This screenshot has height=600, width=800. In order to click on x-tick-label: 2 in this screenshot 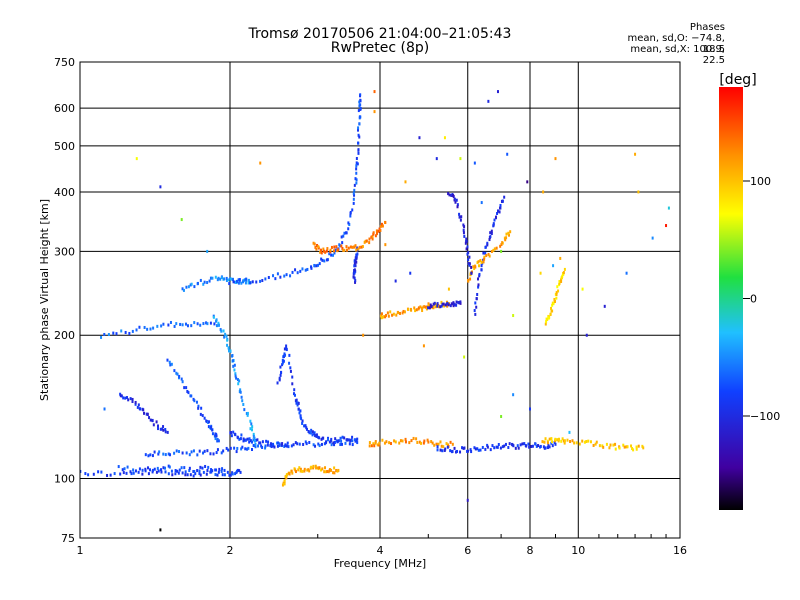, I will do `click(230, 550)`.